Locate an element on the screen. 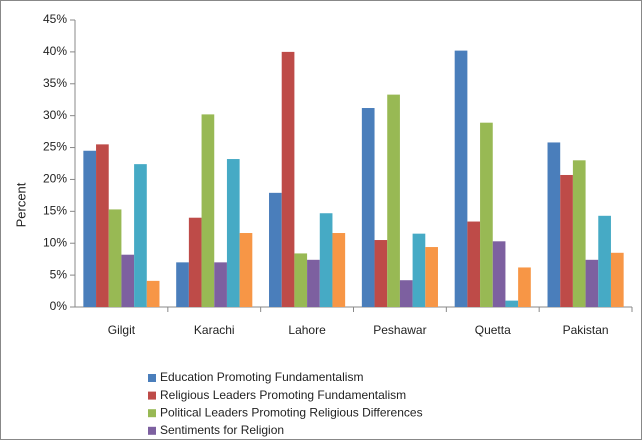 This screenshot has height=440, width=642. legend-label: Education Promoting Fundamentalism is located at coordinates (261, 377).